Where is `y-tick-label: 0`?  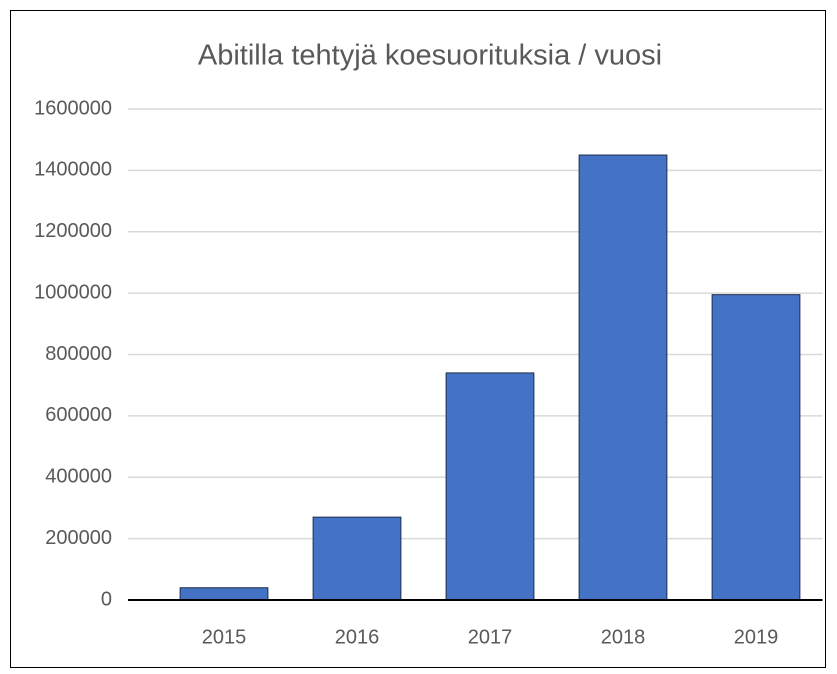
y-tick-label: 0 is located at coordinates (106, 599).